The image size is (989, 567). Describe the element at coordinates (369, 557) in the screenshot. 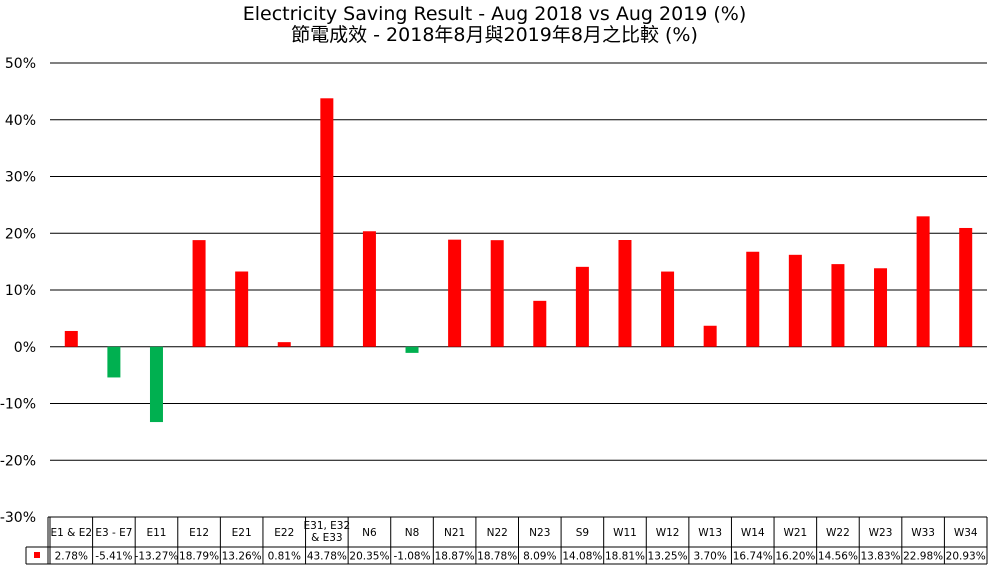

I see `data-label: 20.35%` at that location.